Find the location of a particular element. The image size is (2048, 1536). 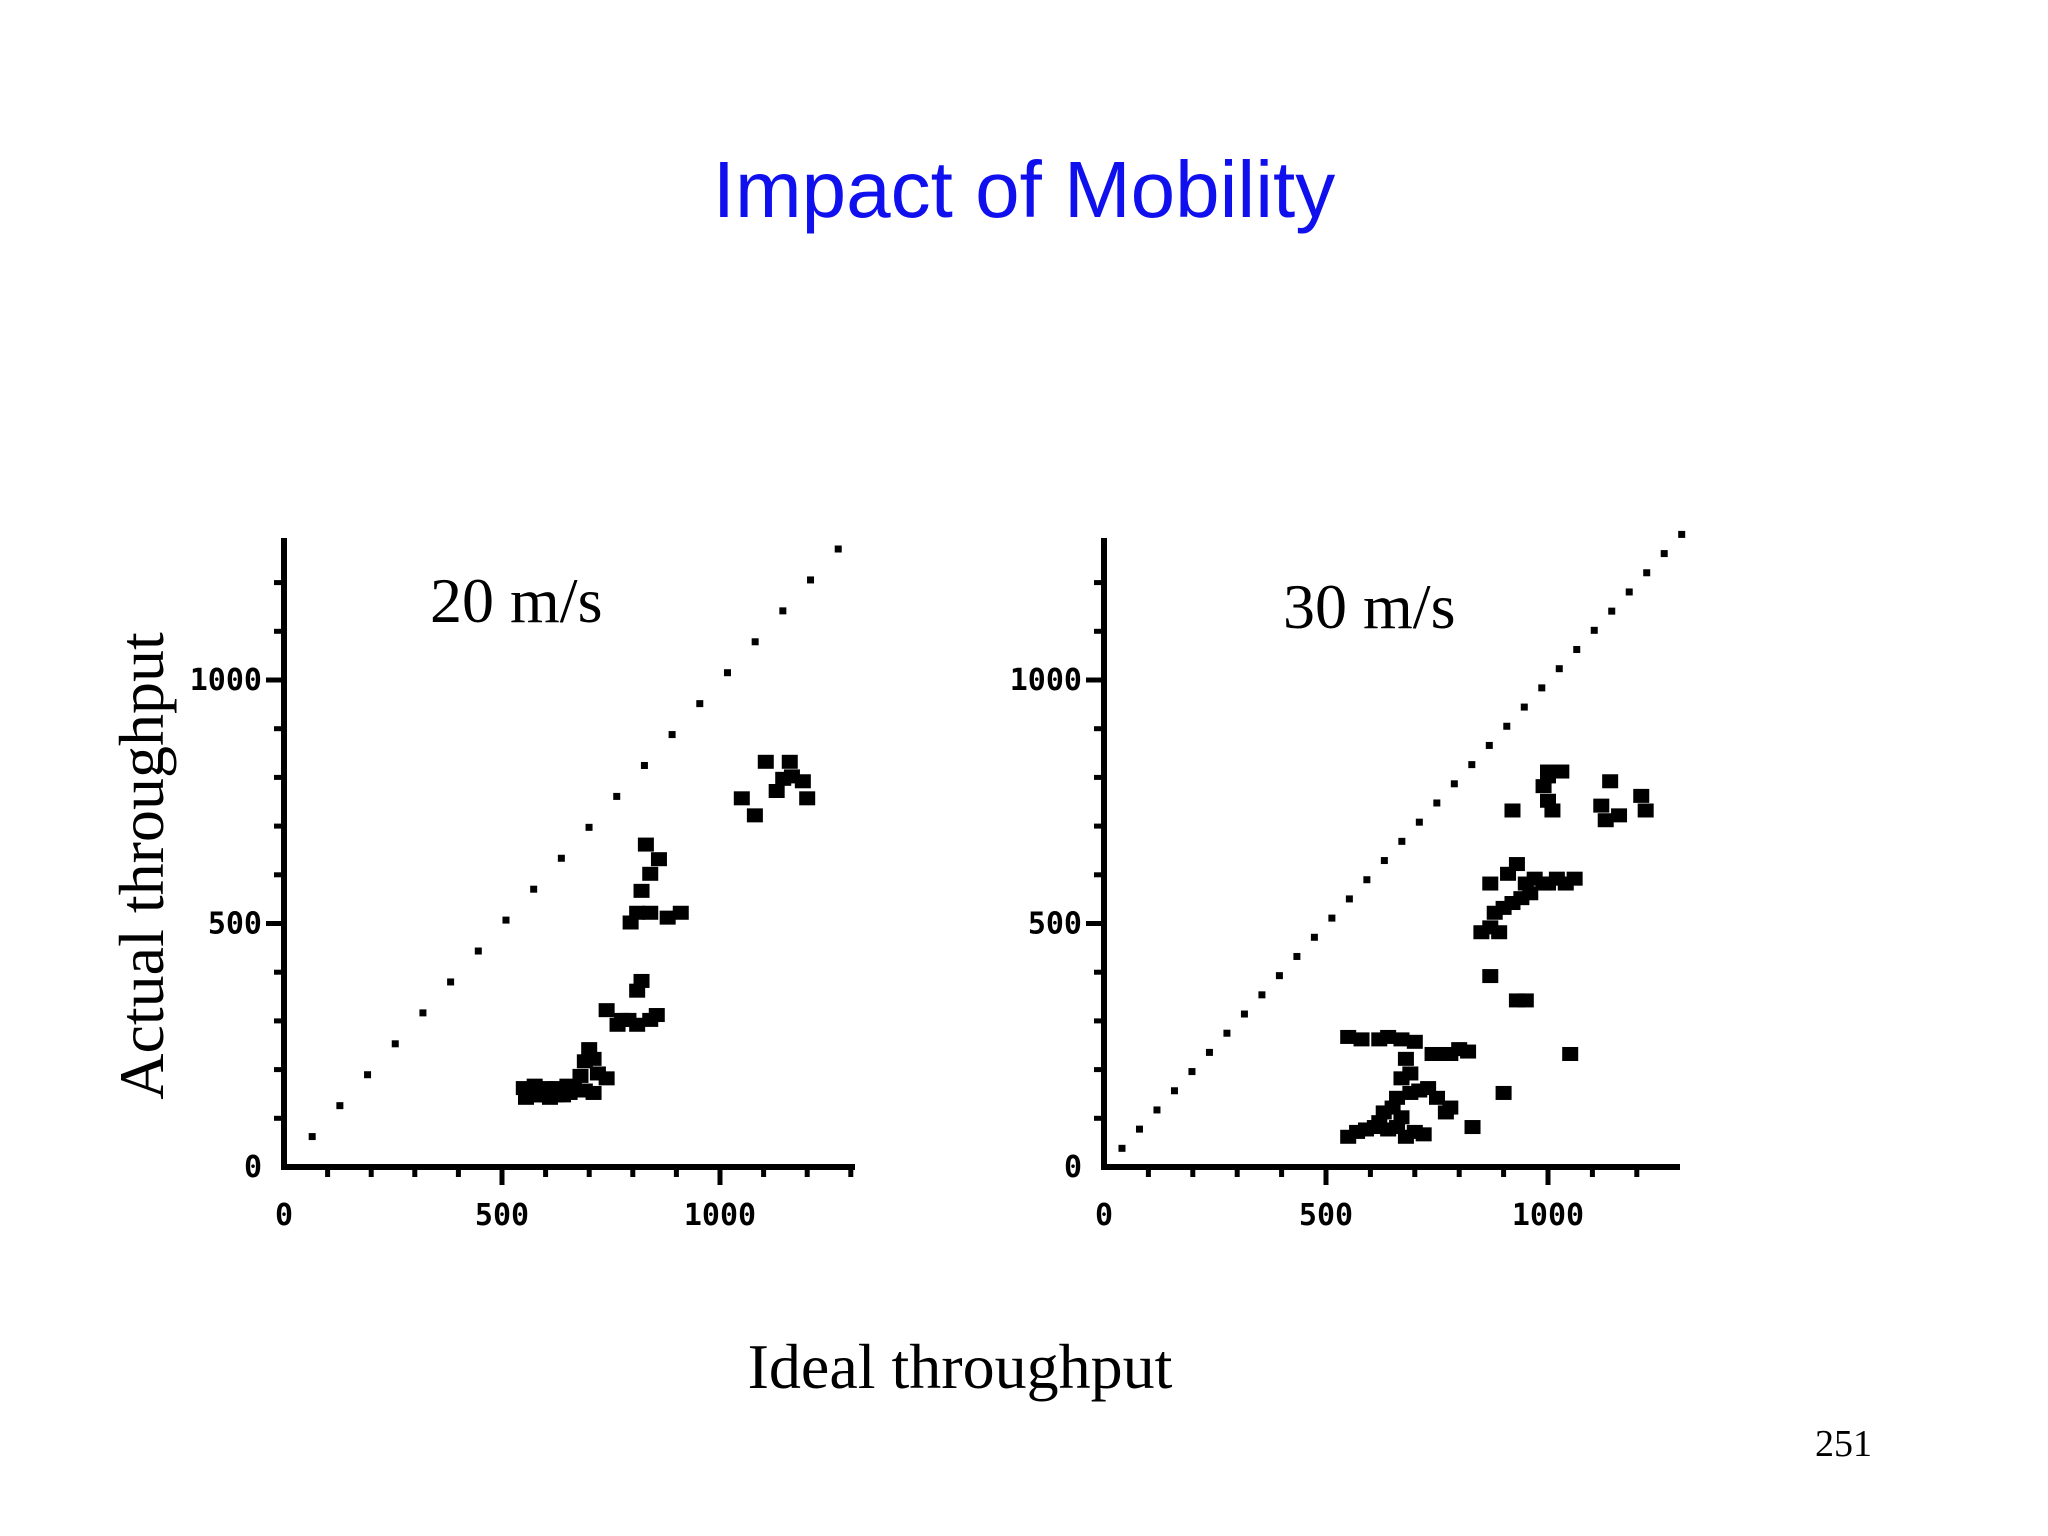

page-number: 251 is located at coordinates (1843, 1444).